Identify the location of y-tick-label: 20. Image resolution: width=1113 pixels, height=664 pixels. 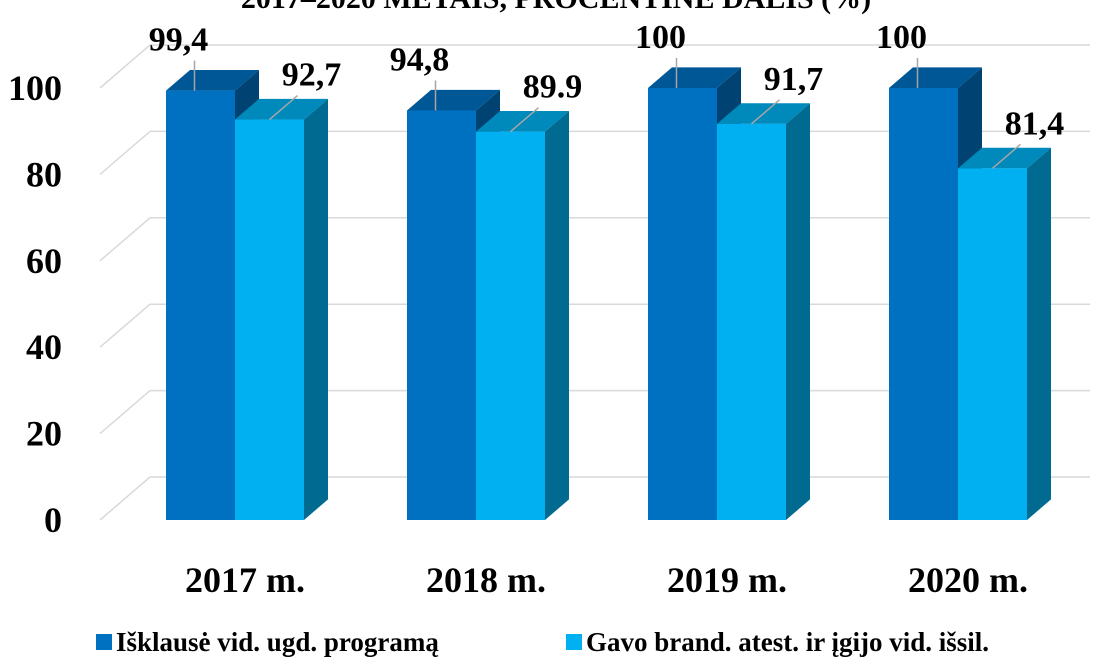
(44, 434).